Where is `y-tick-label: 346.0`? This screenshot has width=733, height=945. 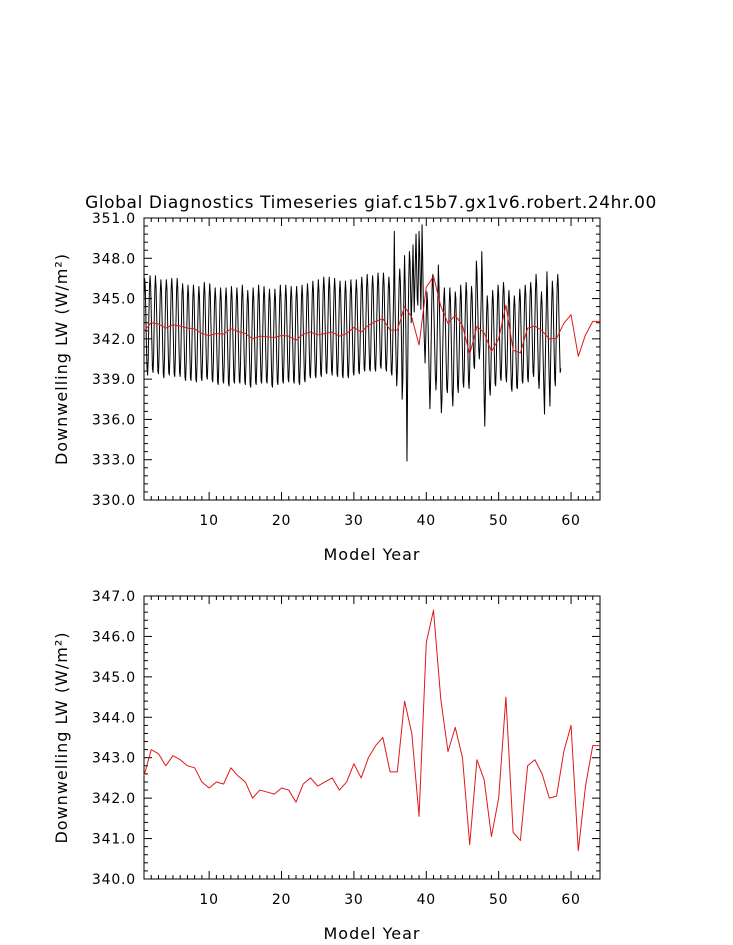 y-tick-label: 346.0 is located at coordinates (114, 637).